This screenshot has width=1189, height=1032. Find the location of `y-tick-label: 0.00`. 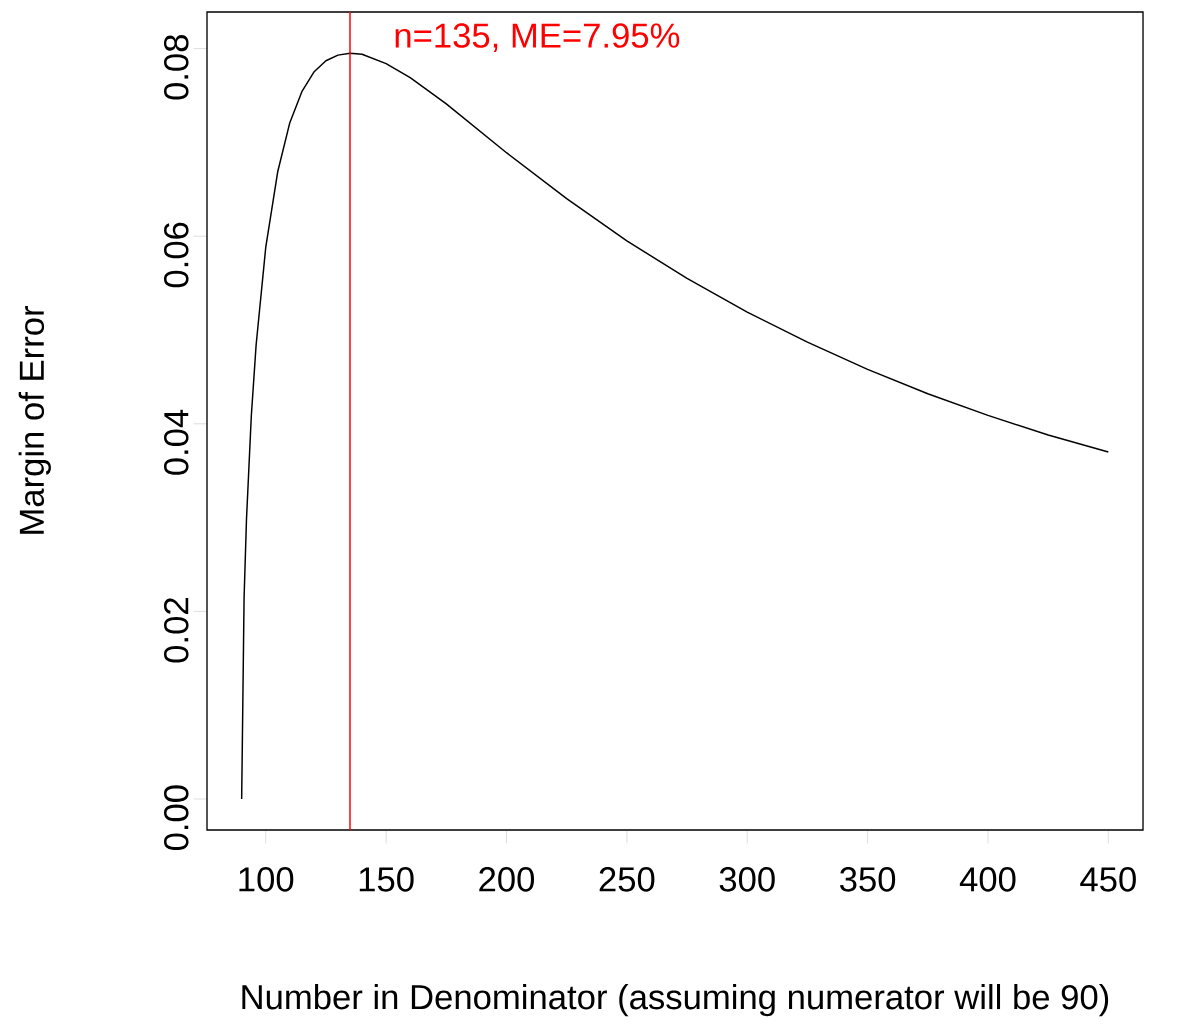

y-tick-label: 0.00 is located at coordinates (176, 818).